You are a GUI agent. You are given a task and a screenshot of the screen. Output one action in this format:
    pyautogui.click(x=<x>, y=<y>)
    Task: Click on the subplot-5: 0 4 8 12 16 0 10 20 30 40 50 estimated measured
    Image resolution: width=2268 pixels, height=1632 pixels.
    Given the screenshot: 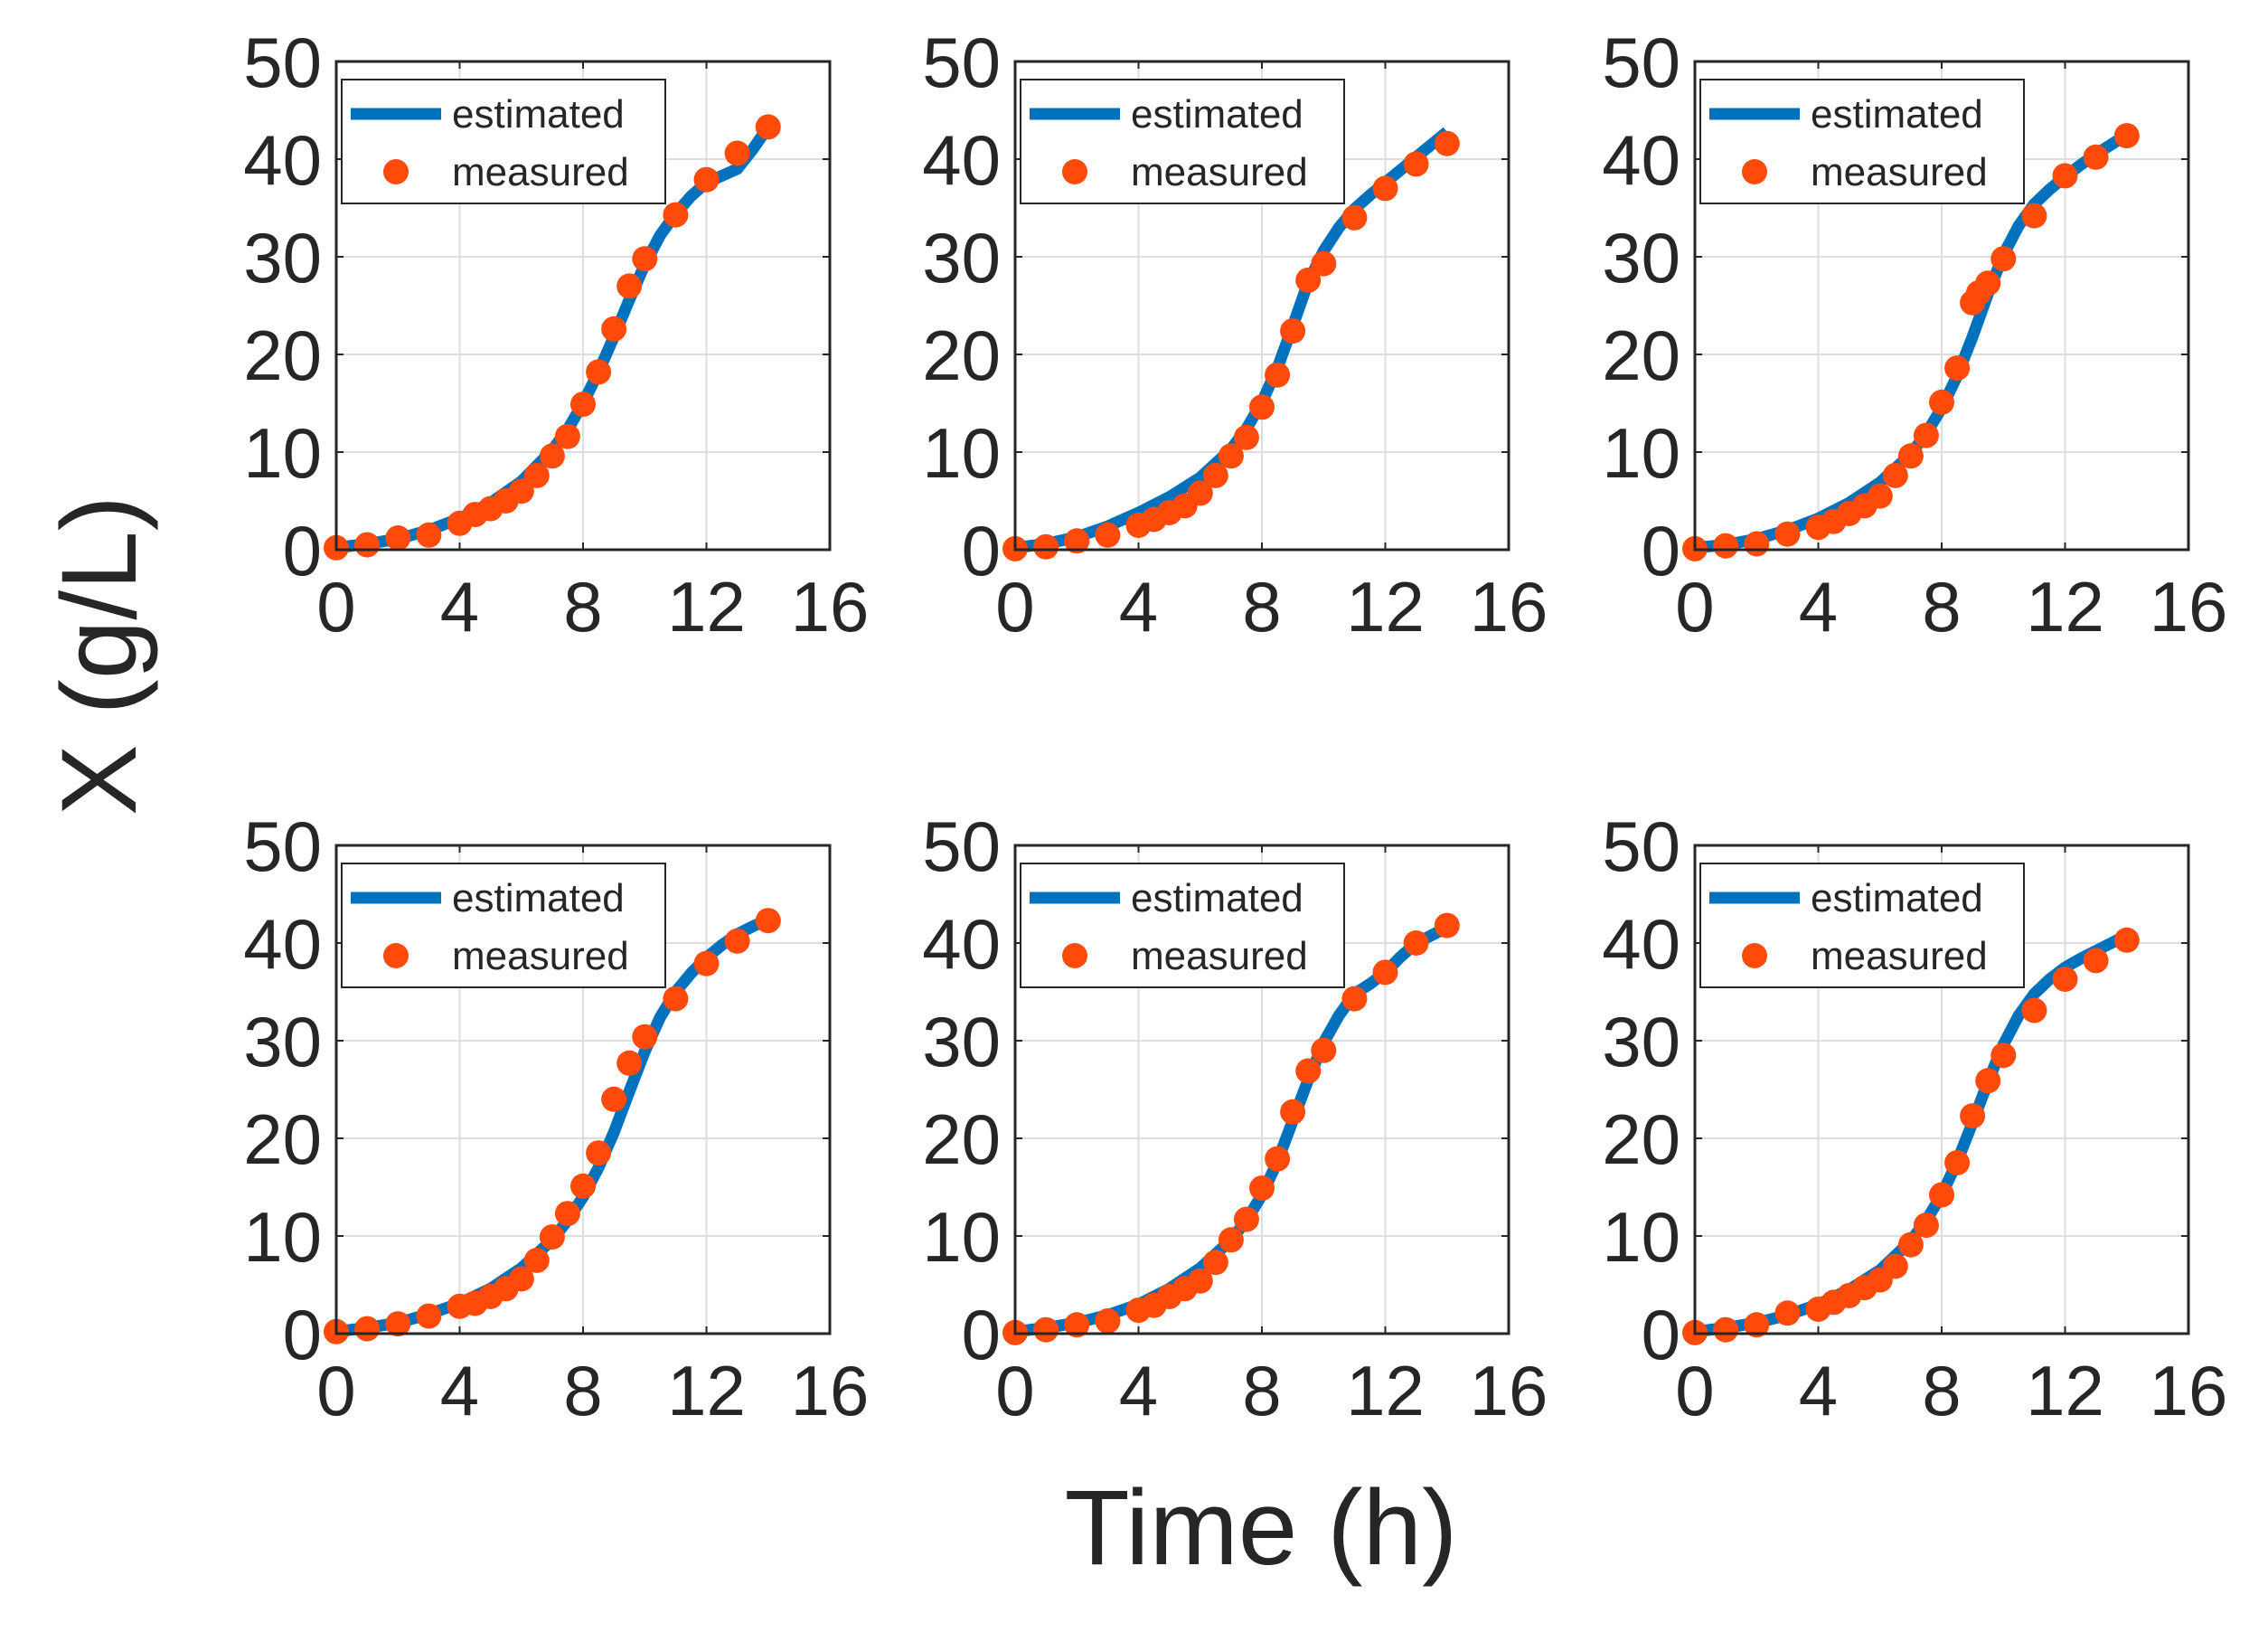 What is the action you would take?
    pyautogui.click(x=1235, y=1118)
    